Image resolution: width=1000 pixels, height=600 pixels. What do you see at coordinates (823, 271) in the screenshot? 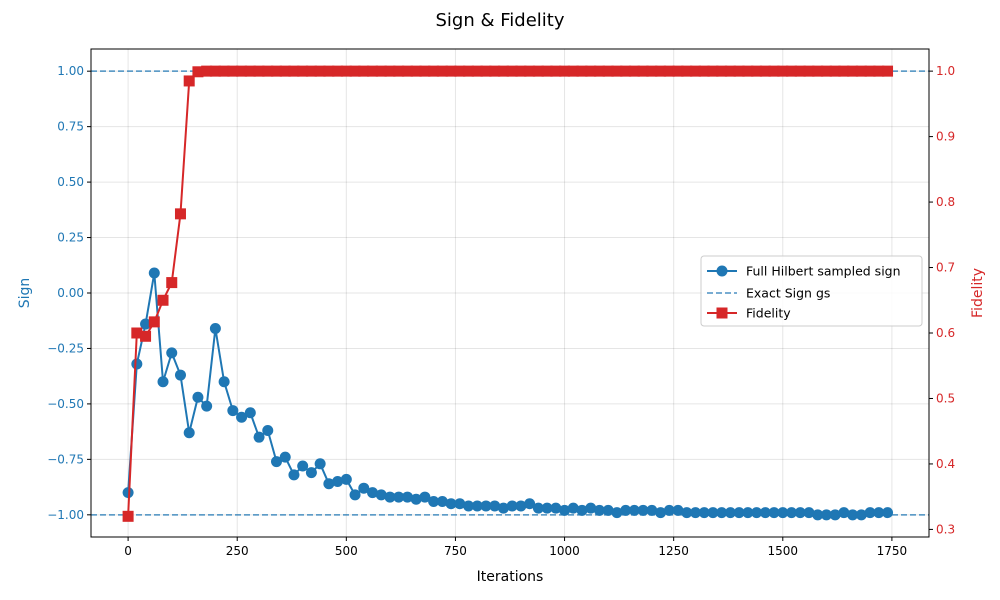
I see `legend-label-sampled-sign: Full Hilbert sampled sign` at bounding box center [823, 271].